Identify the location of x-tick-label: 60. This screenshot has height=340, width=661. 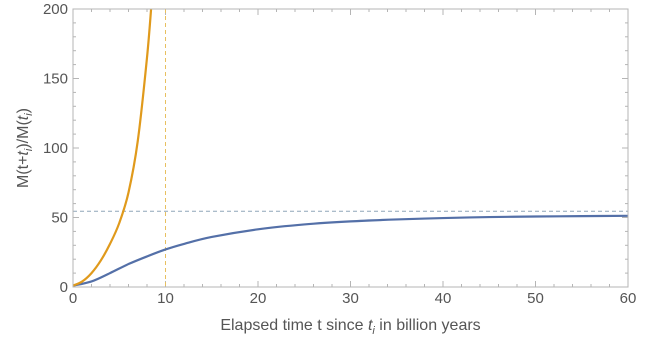
(628, 298).